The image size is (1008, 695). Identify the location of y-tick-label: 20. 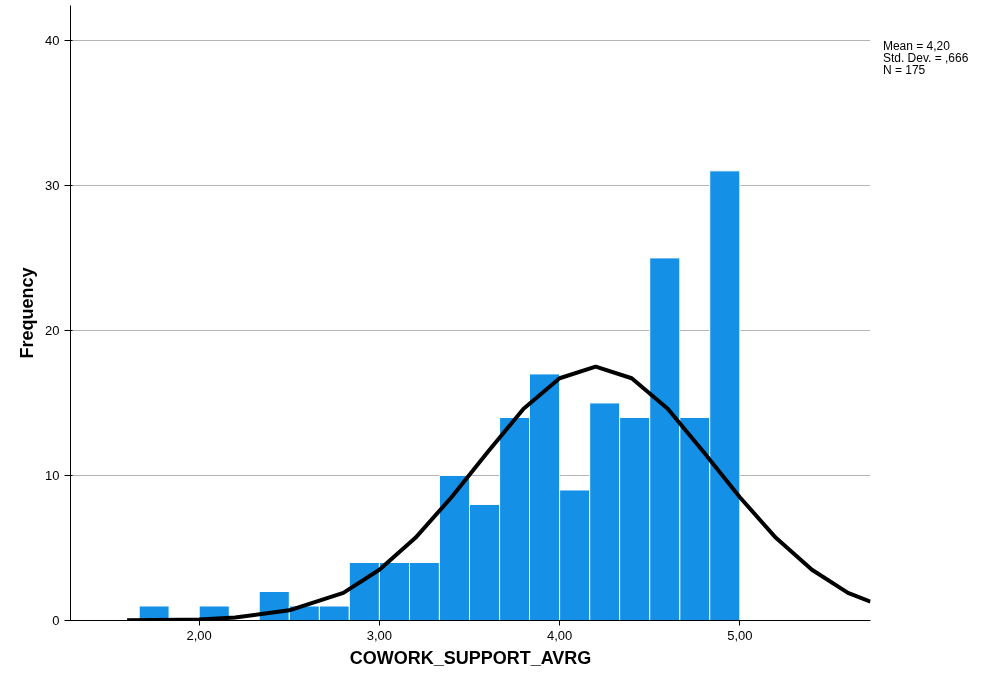
(52, 330).